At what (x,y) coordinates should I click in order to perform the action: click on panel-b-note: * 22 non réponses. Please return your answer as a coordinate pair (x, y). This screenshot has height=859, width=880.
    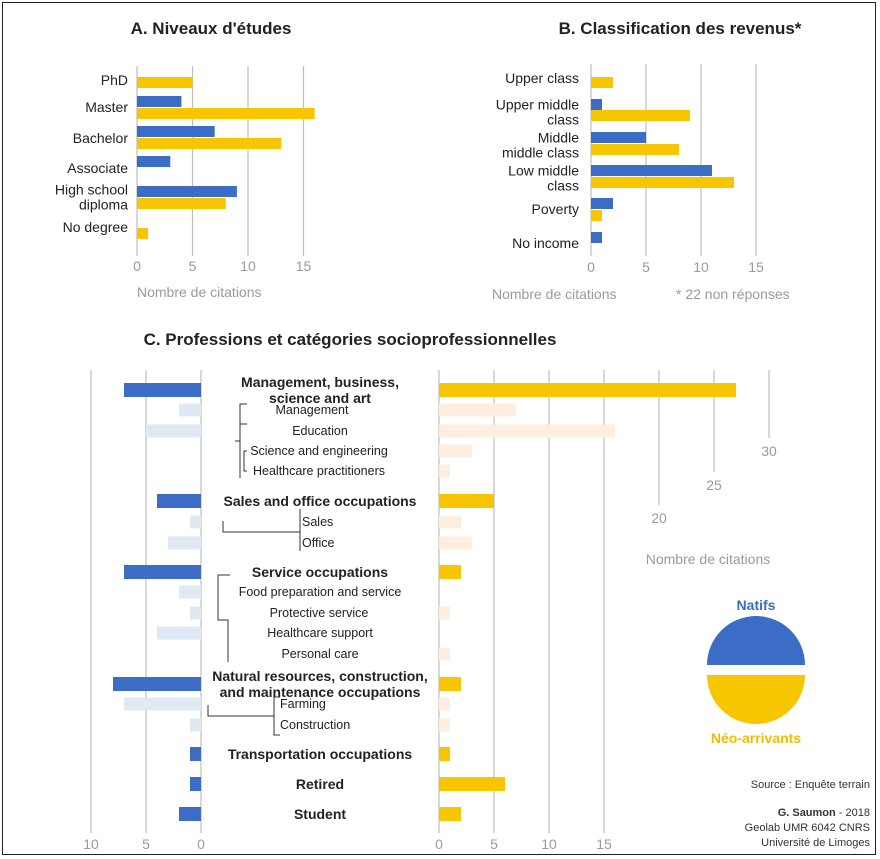
    Looking at the image, I should click on (733, 294).